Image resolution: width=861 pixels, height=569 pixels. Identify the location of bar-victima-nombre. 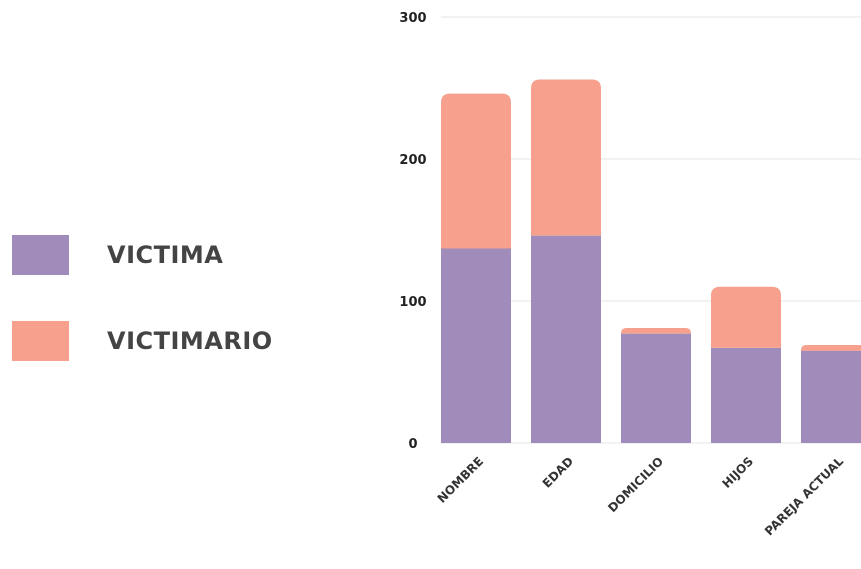
(476, 345).